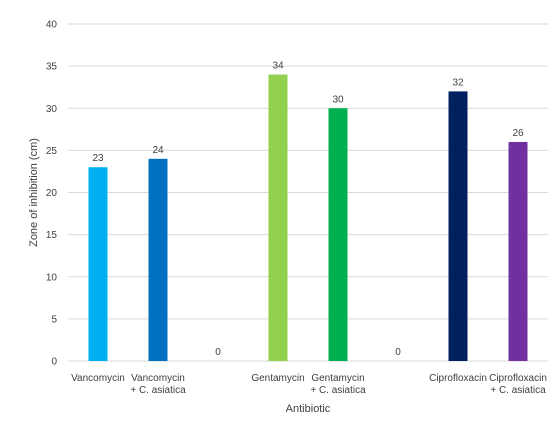 The width and height of the screenshot is (555, 431). I want to click on data-label: 34, so click(278, 66).